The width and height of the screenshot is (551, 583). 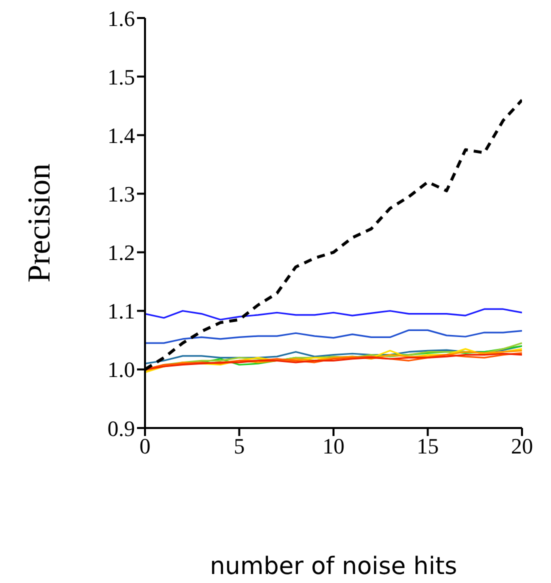 What do you see at coordinates (121, 77) in the screenshot?
I see `y-tick-label: 1.5` at bounding box center [121, 77].